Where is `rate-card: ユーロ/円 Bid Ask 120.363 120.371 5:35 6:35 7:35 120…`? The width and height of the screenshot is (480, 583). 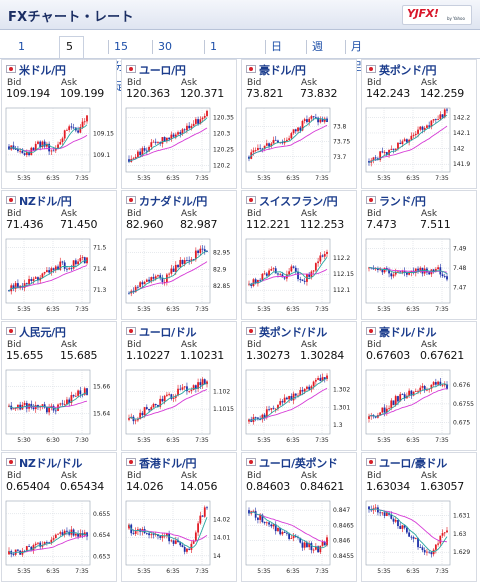 rate-card: ユーロ/円 Bid Ask 120.363 120.371 5:35 6:35 7:35 120… is located at coordinates (179, 124).